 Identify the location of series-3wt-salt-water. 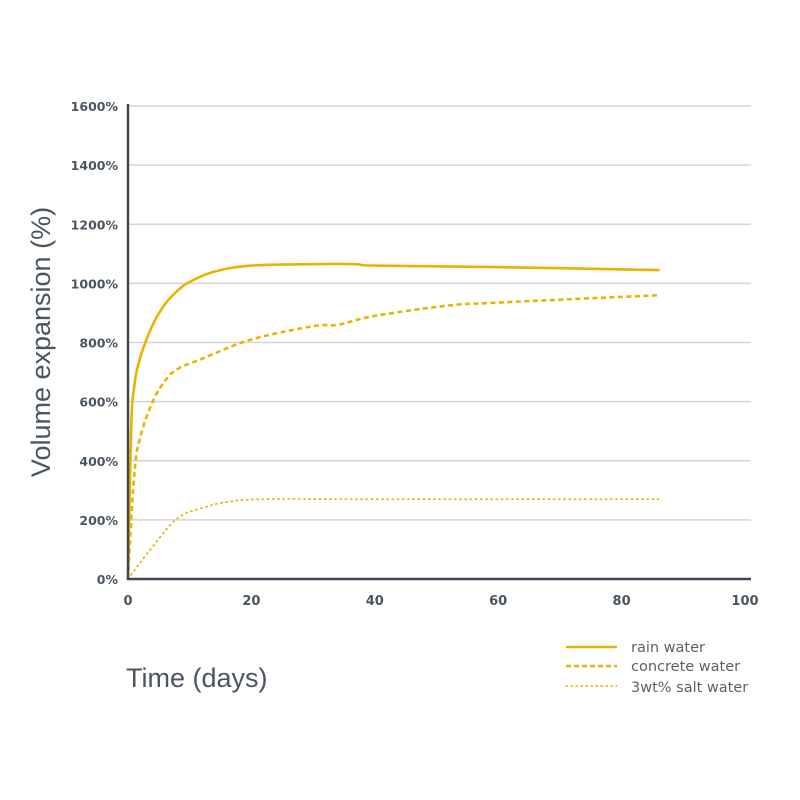
(393, 539).